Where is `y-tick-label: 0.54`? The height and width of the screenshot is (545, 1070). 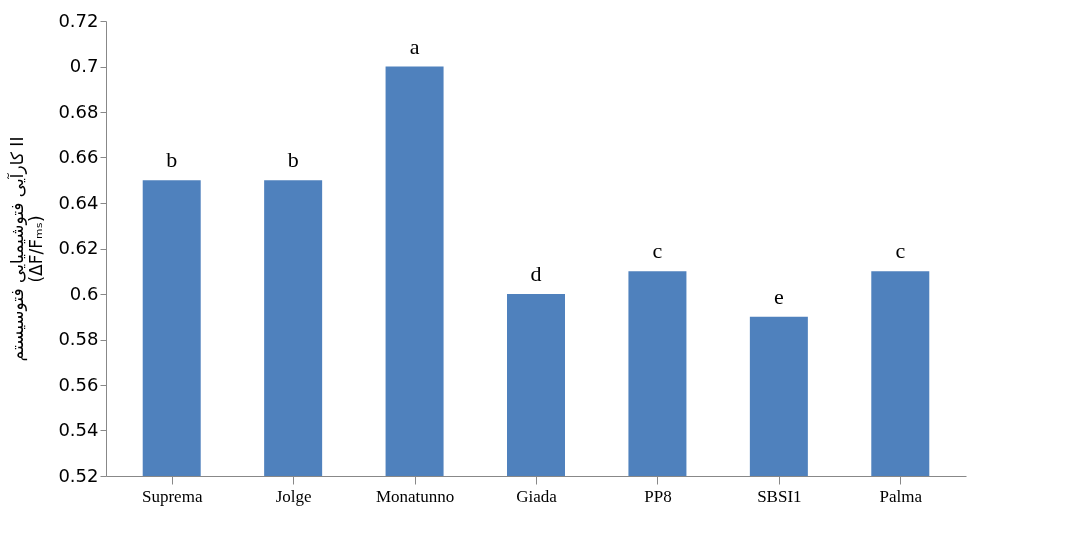
y-tick-label: 0.54 is located at coordinates (78, 429).